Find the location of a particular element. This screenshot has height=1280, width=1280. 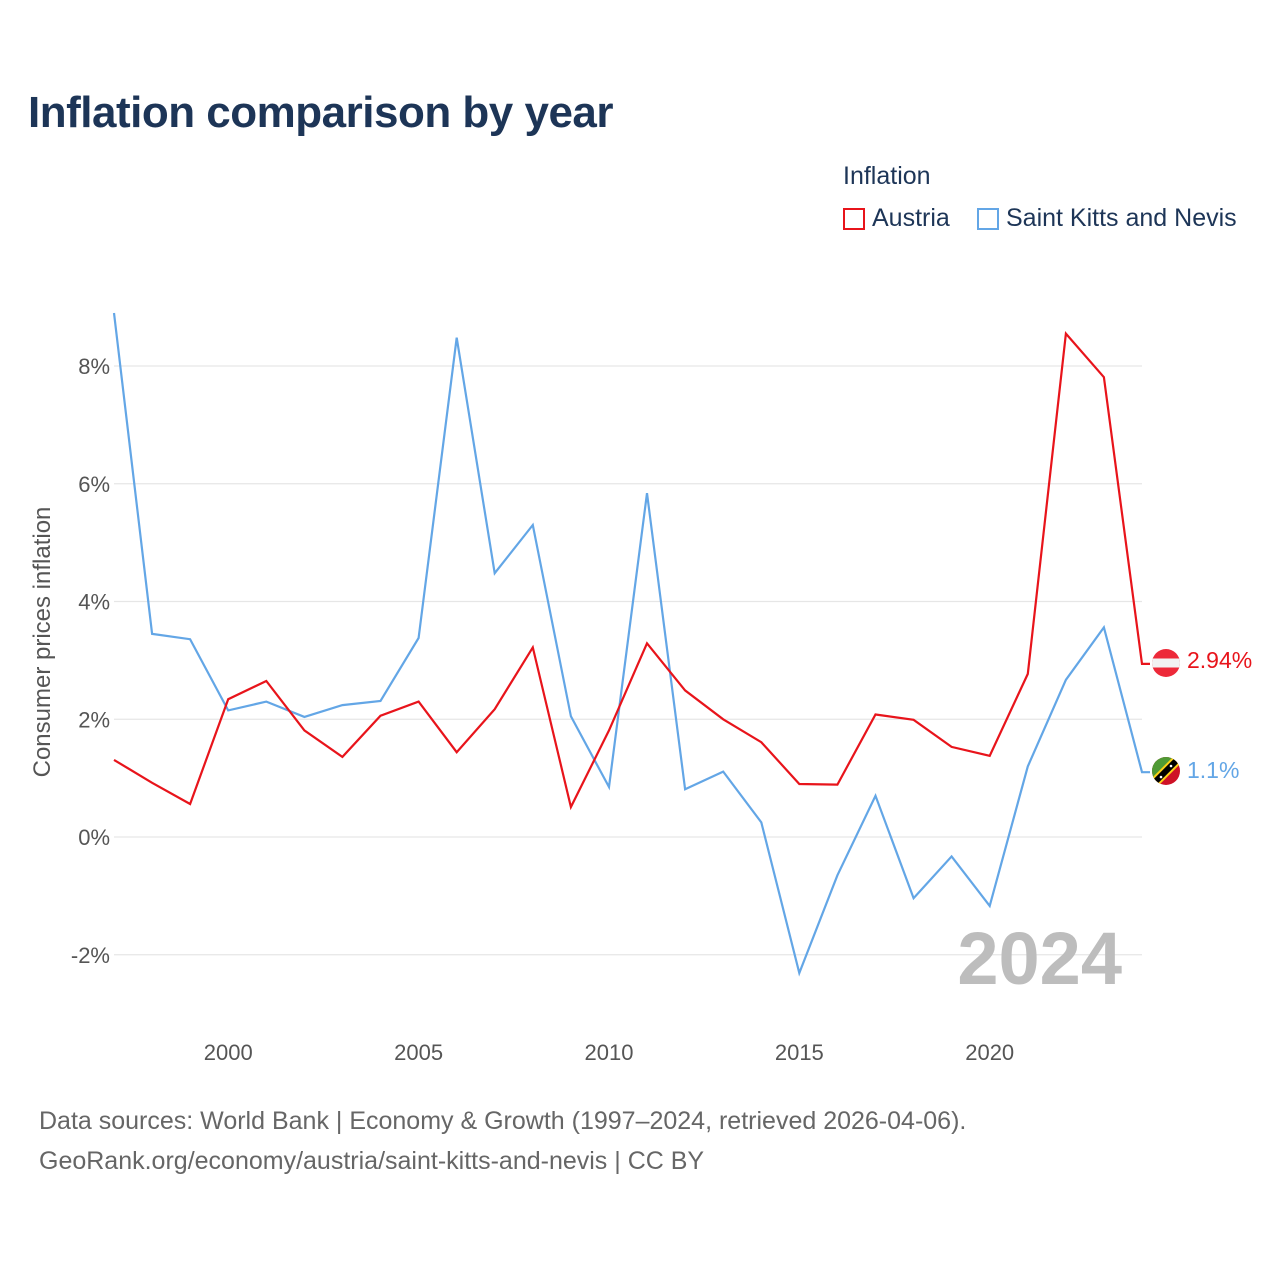

x-tick-label: 2000 is located at coordinates (228, 1052).